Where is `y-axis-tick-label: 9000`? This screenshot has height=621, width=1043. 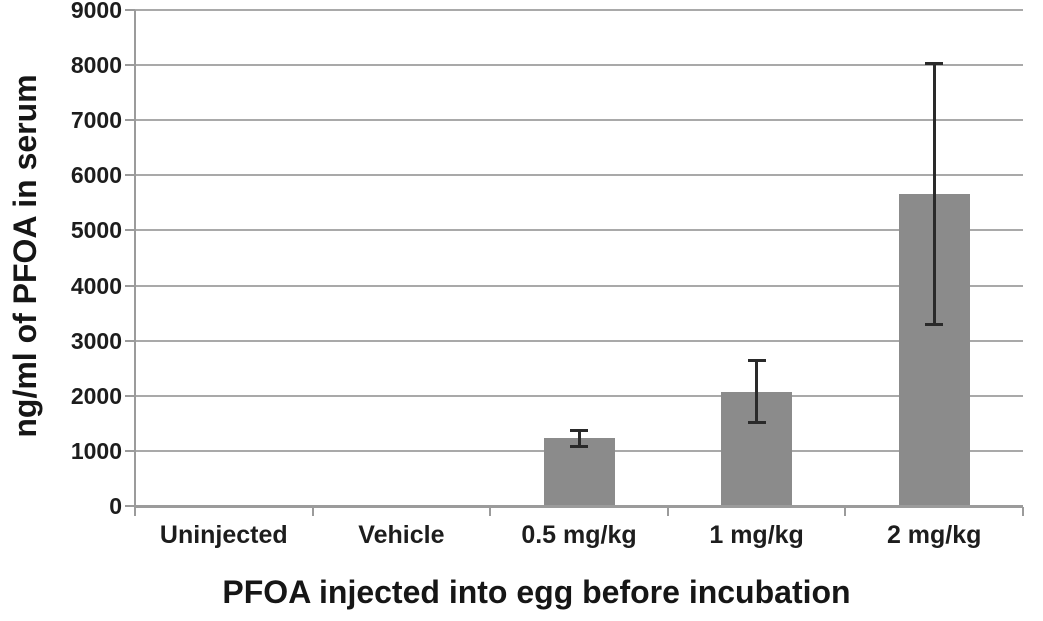 y-axis-tick-label: 9000 is located at coordinates (96, 11).